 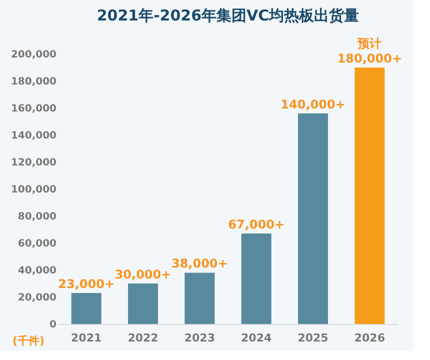 I want to click on y-tick-label: 180,000, so click(x=33, y=82).